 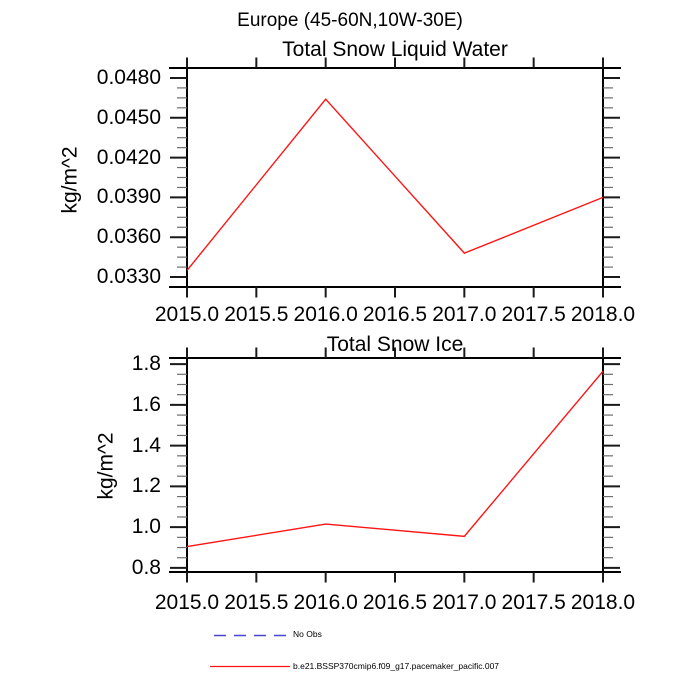 What do you see at coordinates (128, 157) in the screenshot?
I see `y-tick-label: 0.0420` at bounding box center [128, 157].